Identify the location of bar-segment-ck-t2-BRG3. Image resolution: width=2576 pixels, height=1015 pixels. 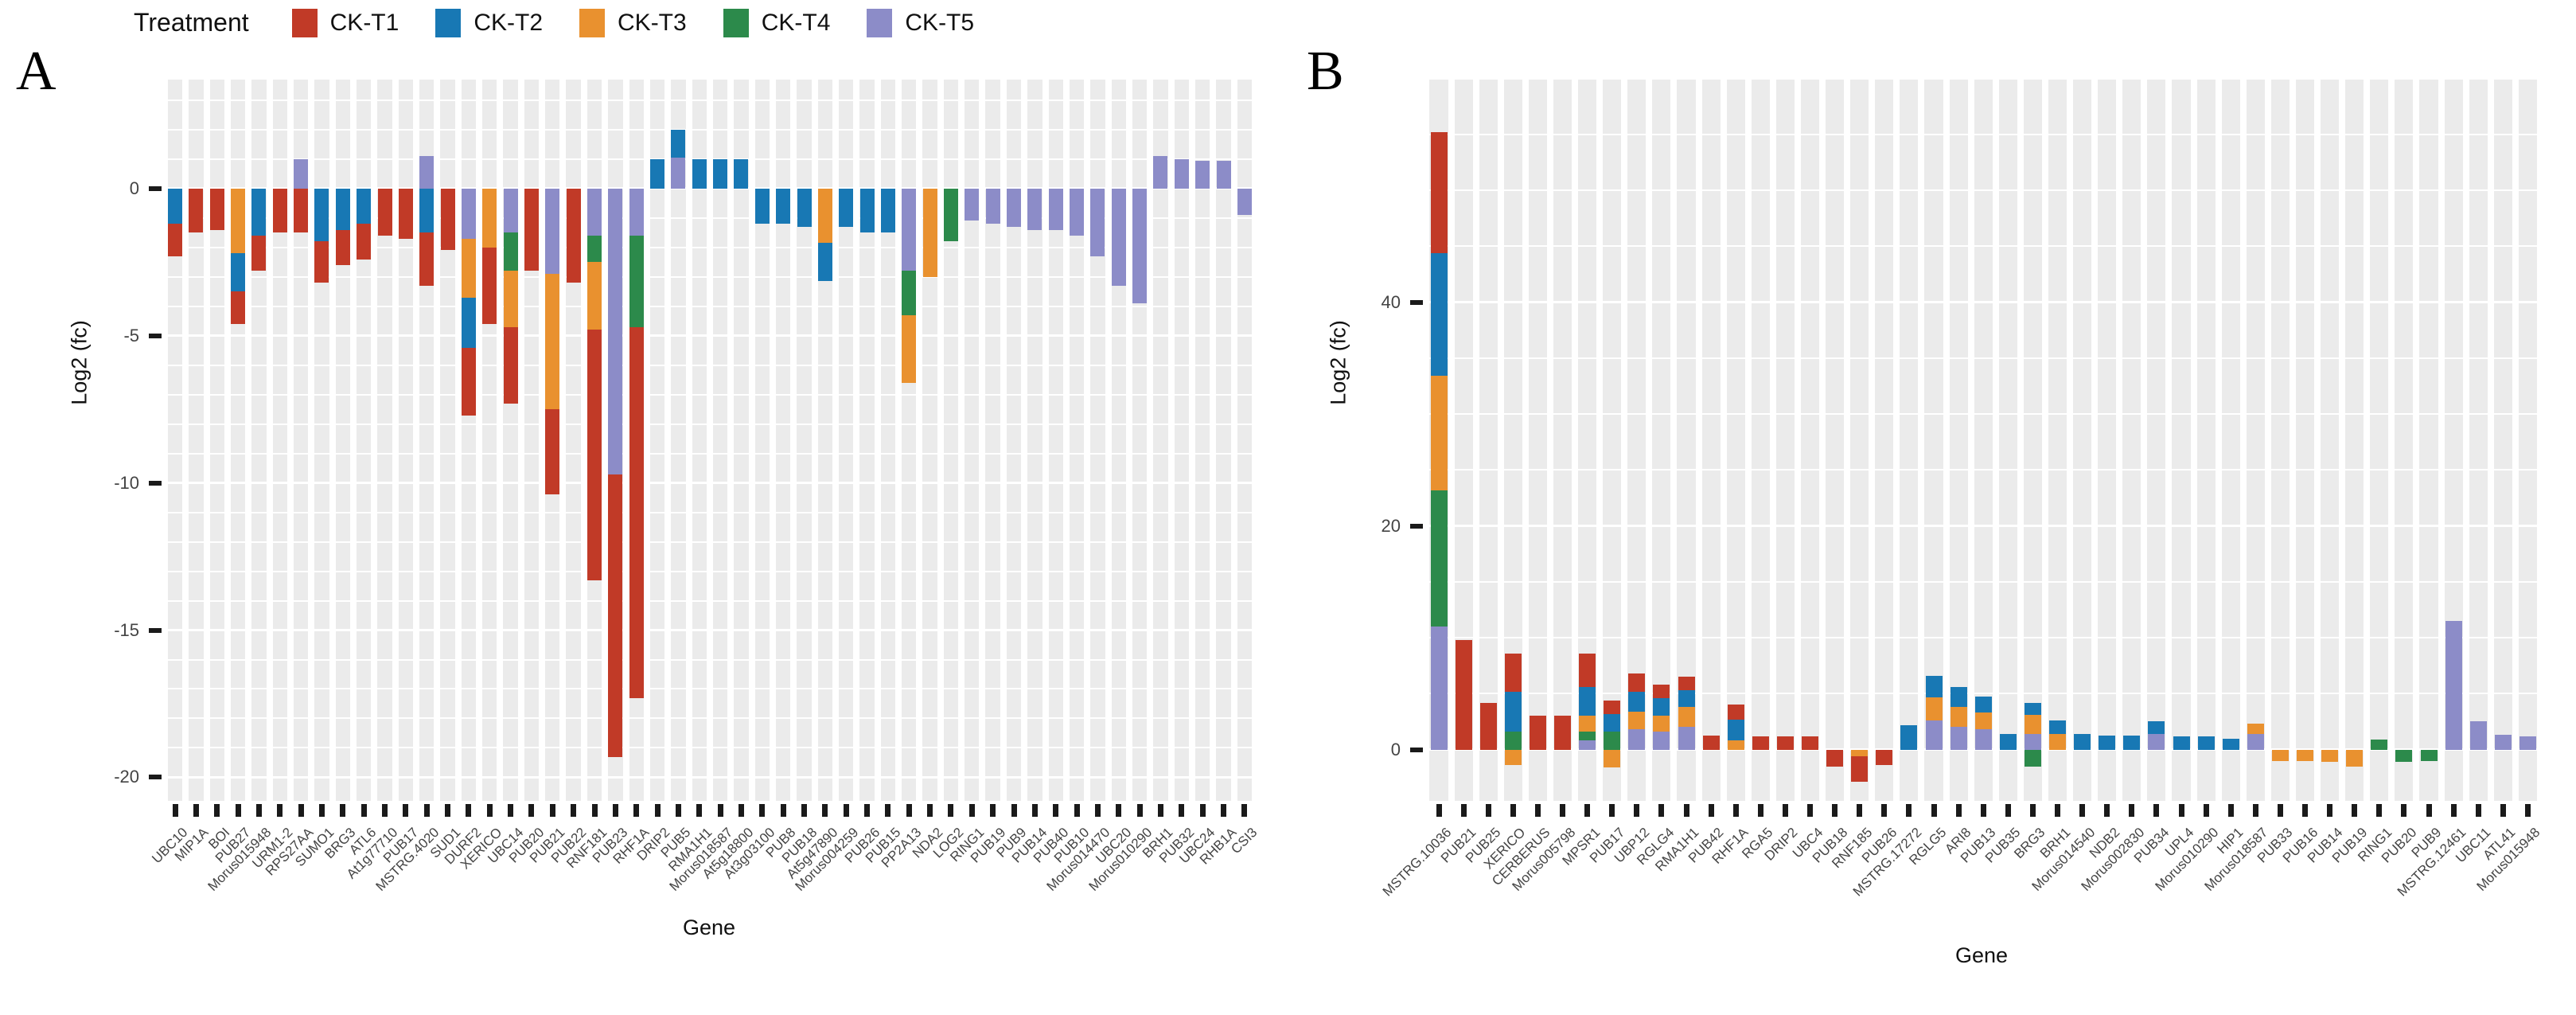
(2032, 709).